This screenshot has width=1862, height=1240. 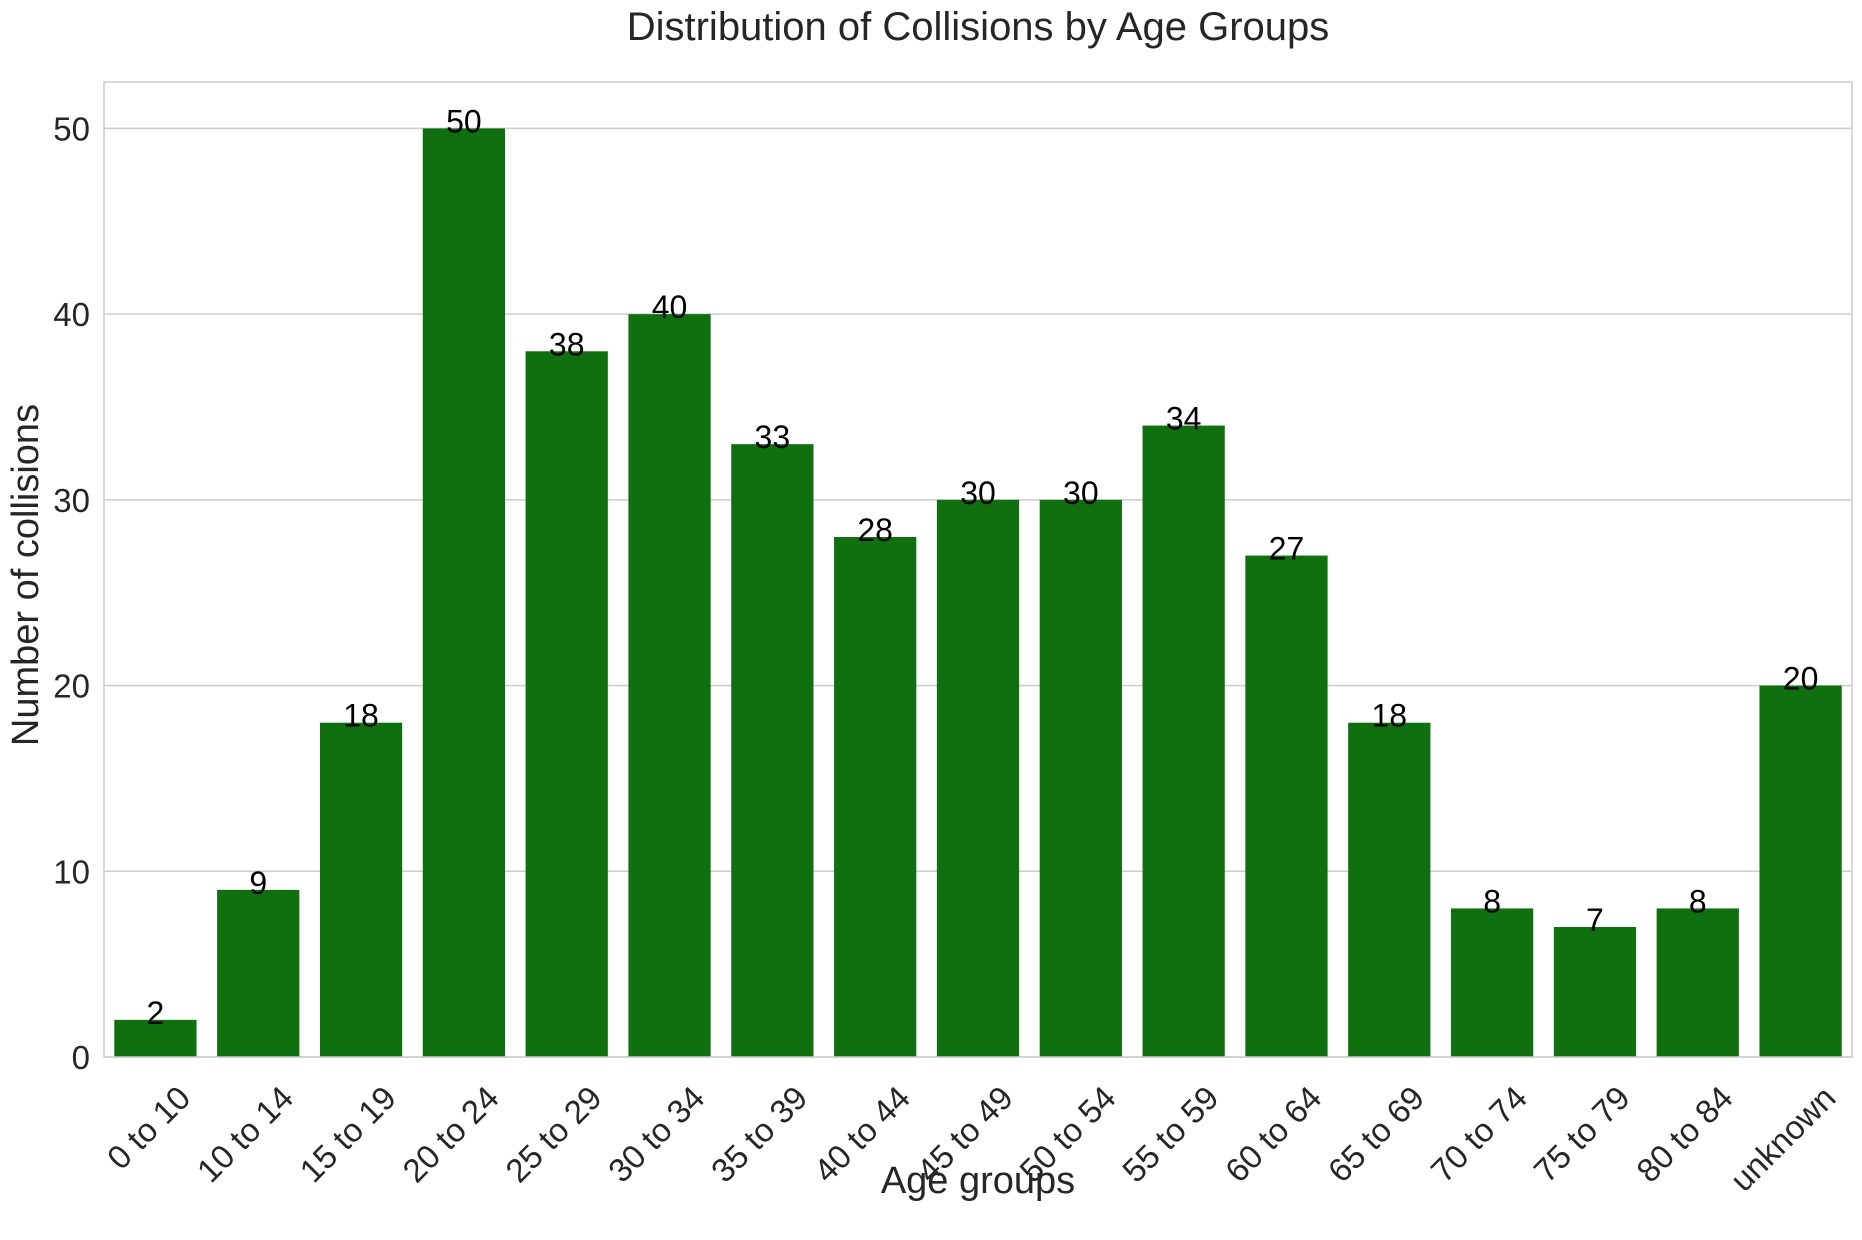 What do you see at coordinates (71, 500) in the screenshot?
I see `y-tick-label: 30` at bounding box center [71, 500].